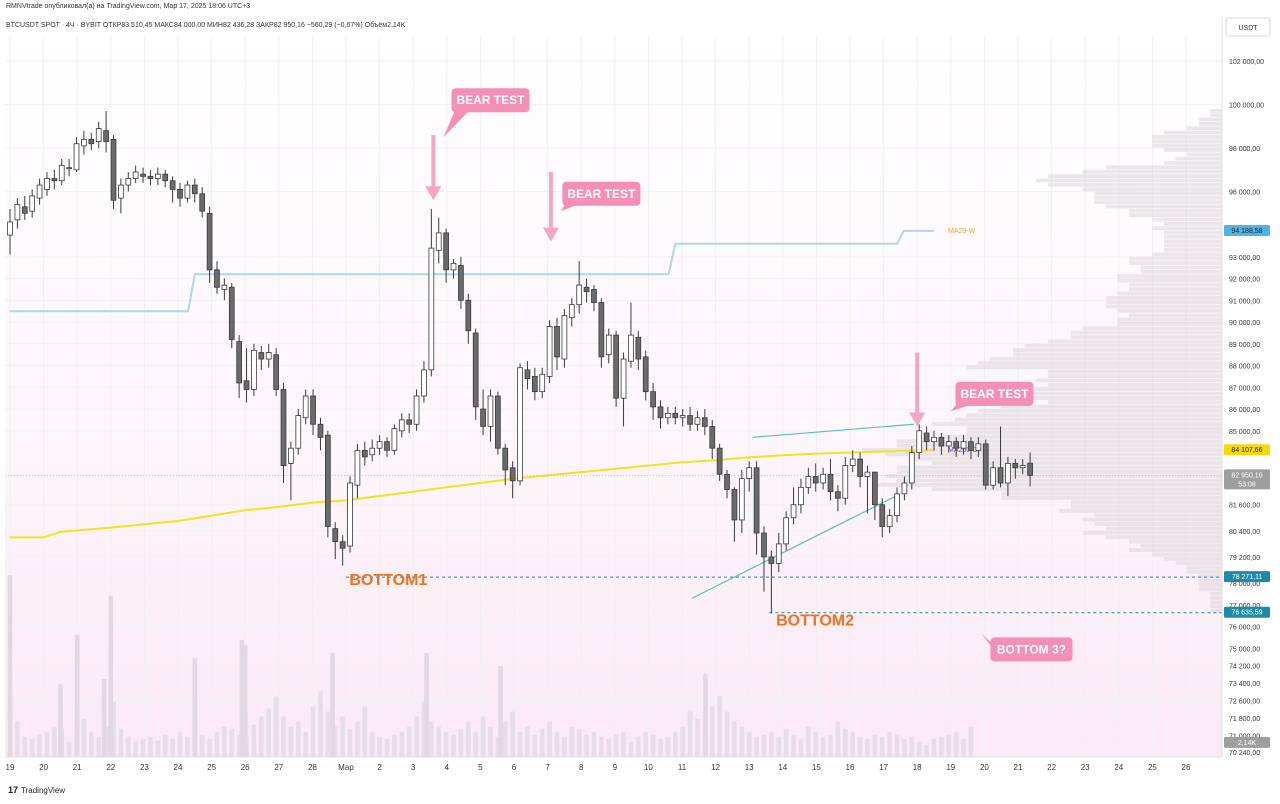 The image size is (1280, 804). What do you see at coordinates (1244, 149) in the screenshot?
I see `price-tick-label: 98 000,00` at bounding box center [1244, 149].